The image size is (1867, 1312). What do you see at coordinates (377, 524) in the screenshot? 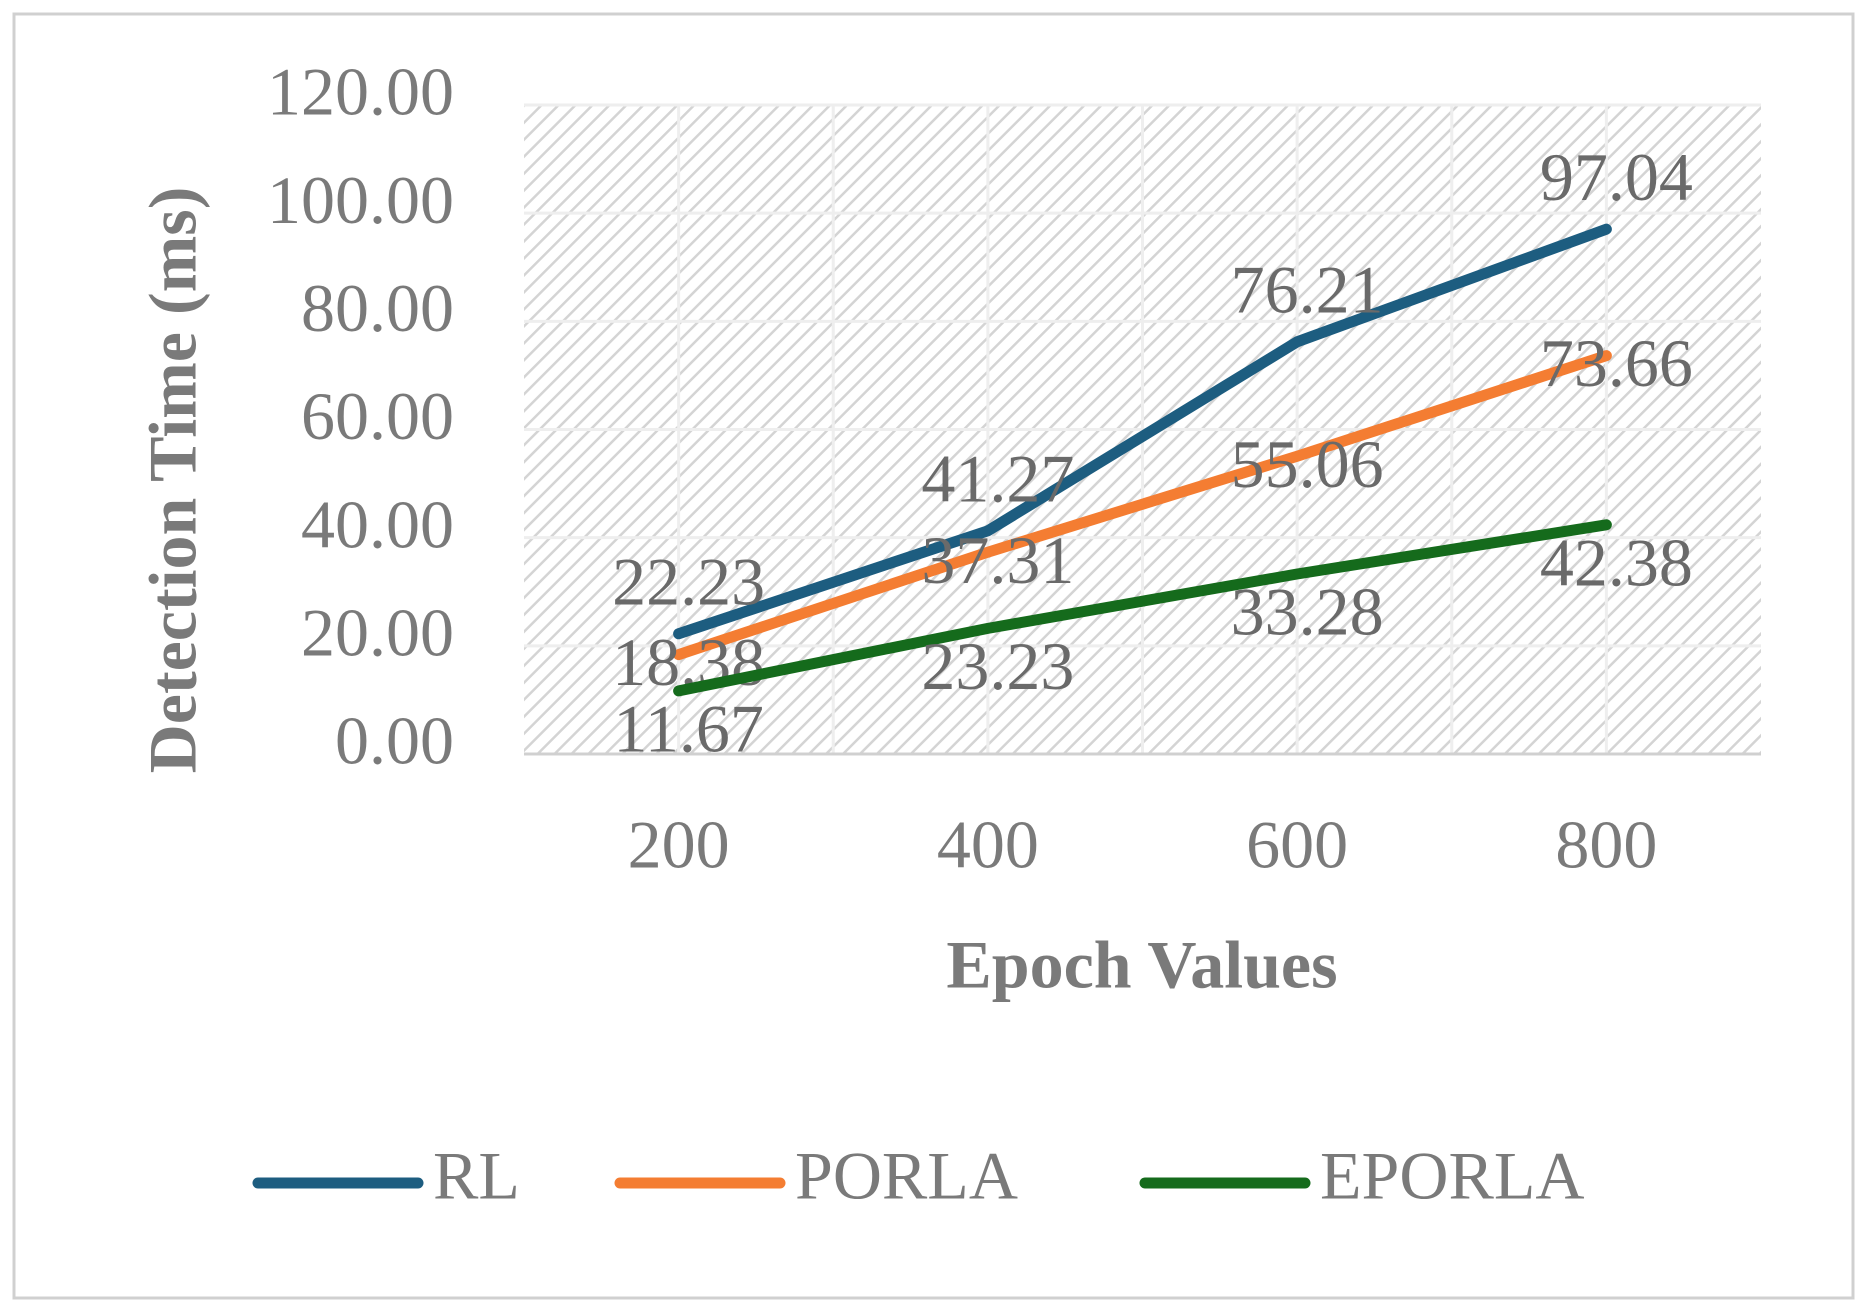
I see `y-tick-label: 40.00` at bounding box center [377, 524].